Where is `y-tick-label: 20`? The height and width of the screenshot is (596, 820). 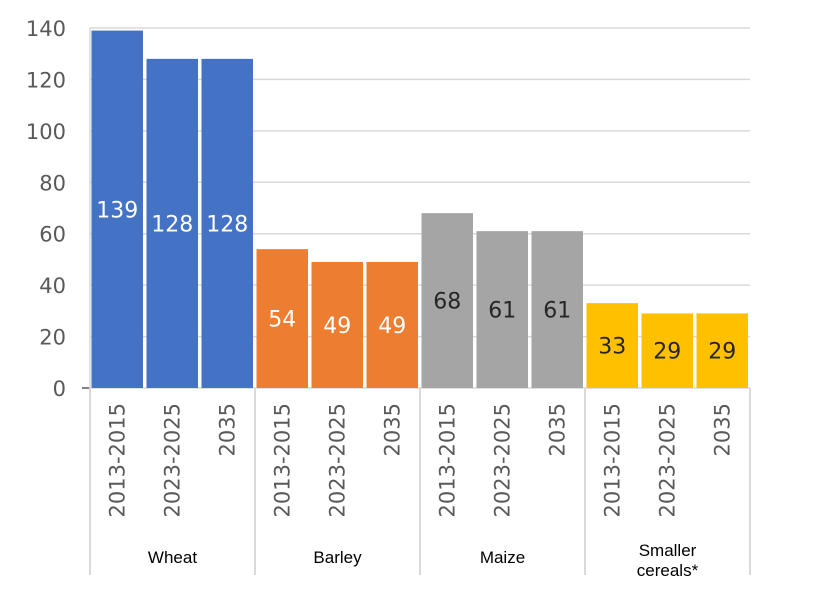 y-tick-label: 20 is located at coordinates (52, 338).